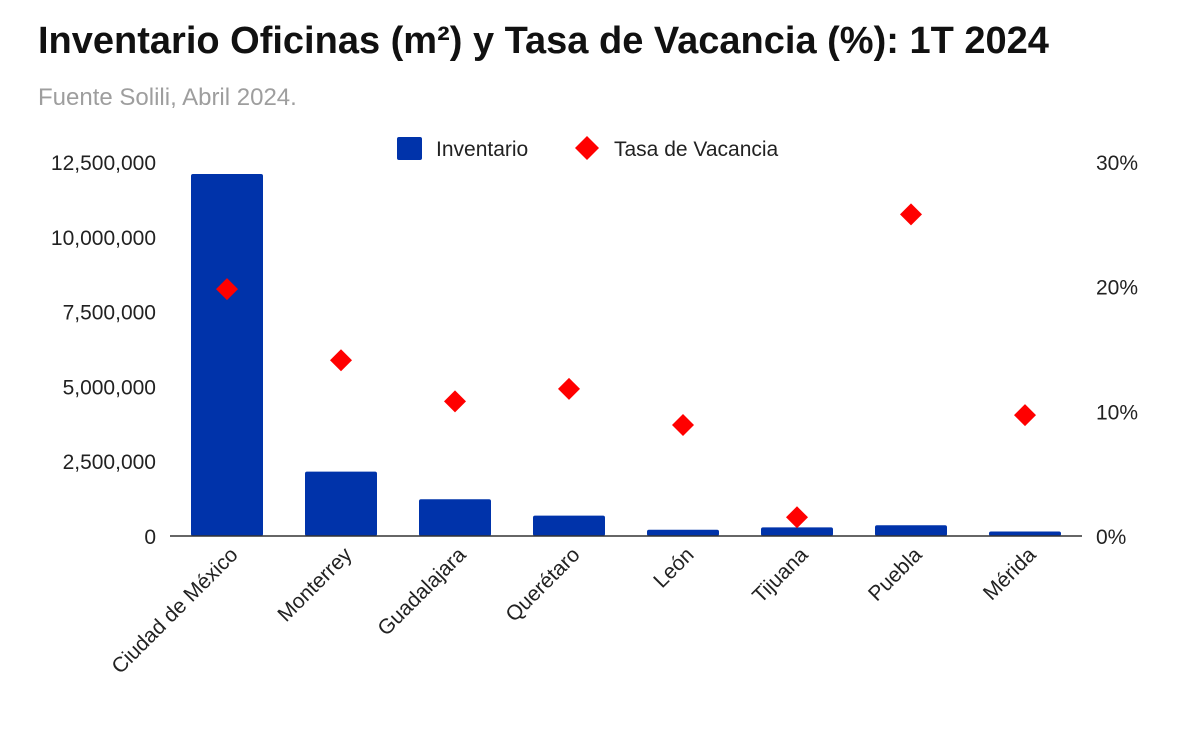 Image resolution: width=1200 pixels, height=742 pixels. I want to click on x-axis-tick-label: Tijuana, so click(780, 575).